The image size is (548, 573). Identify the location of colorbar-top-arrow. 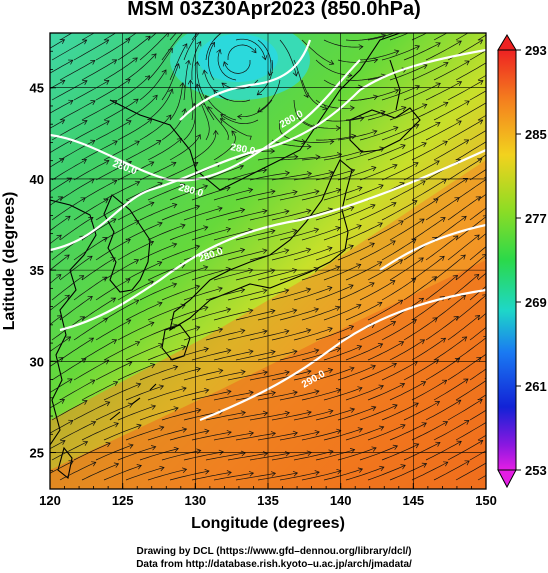
(507, 42).